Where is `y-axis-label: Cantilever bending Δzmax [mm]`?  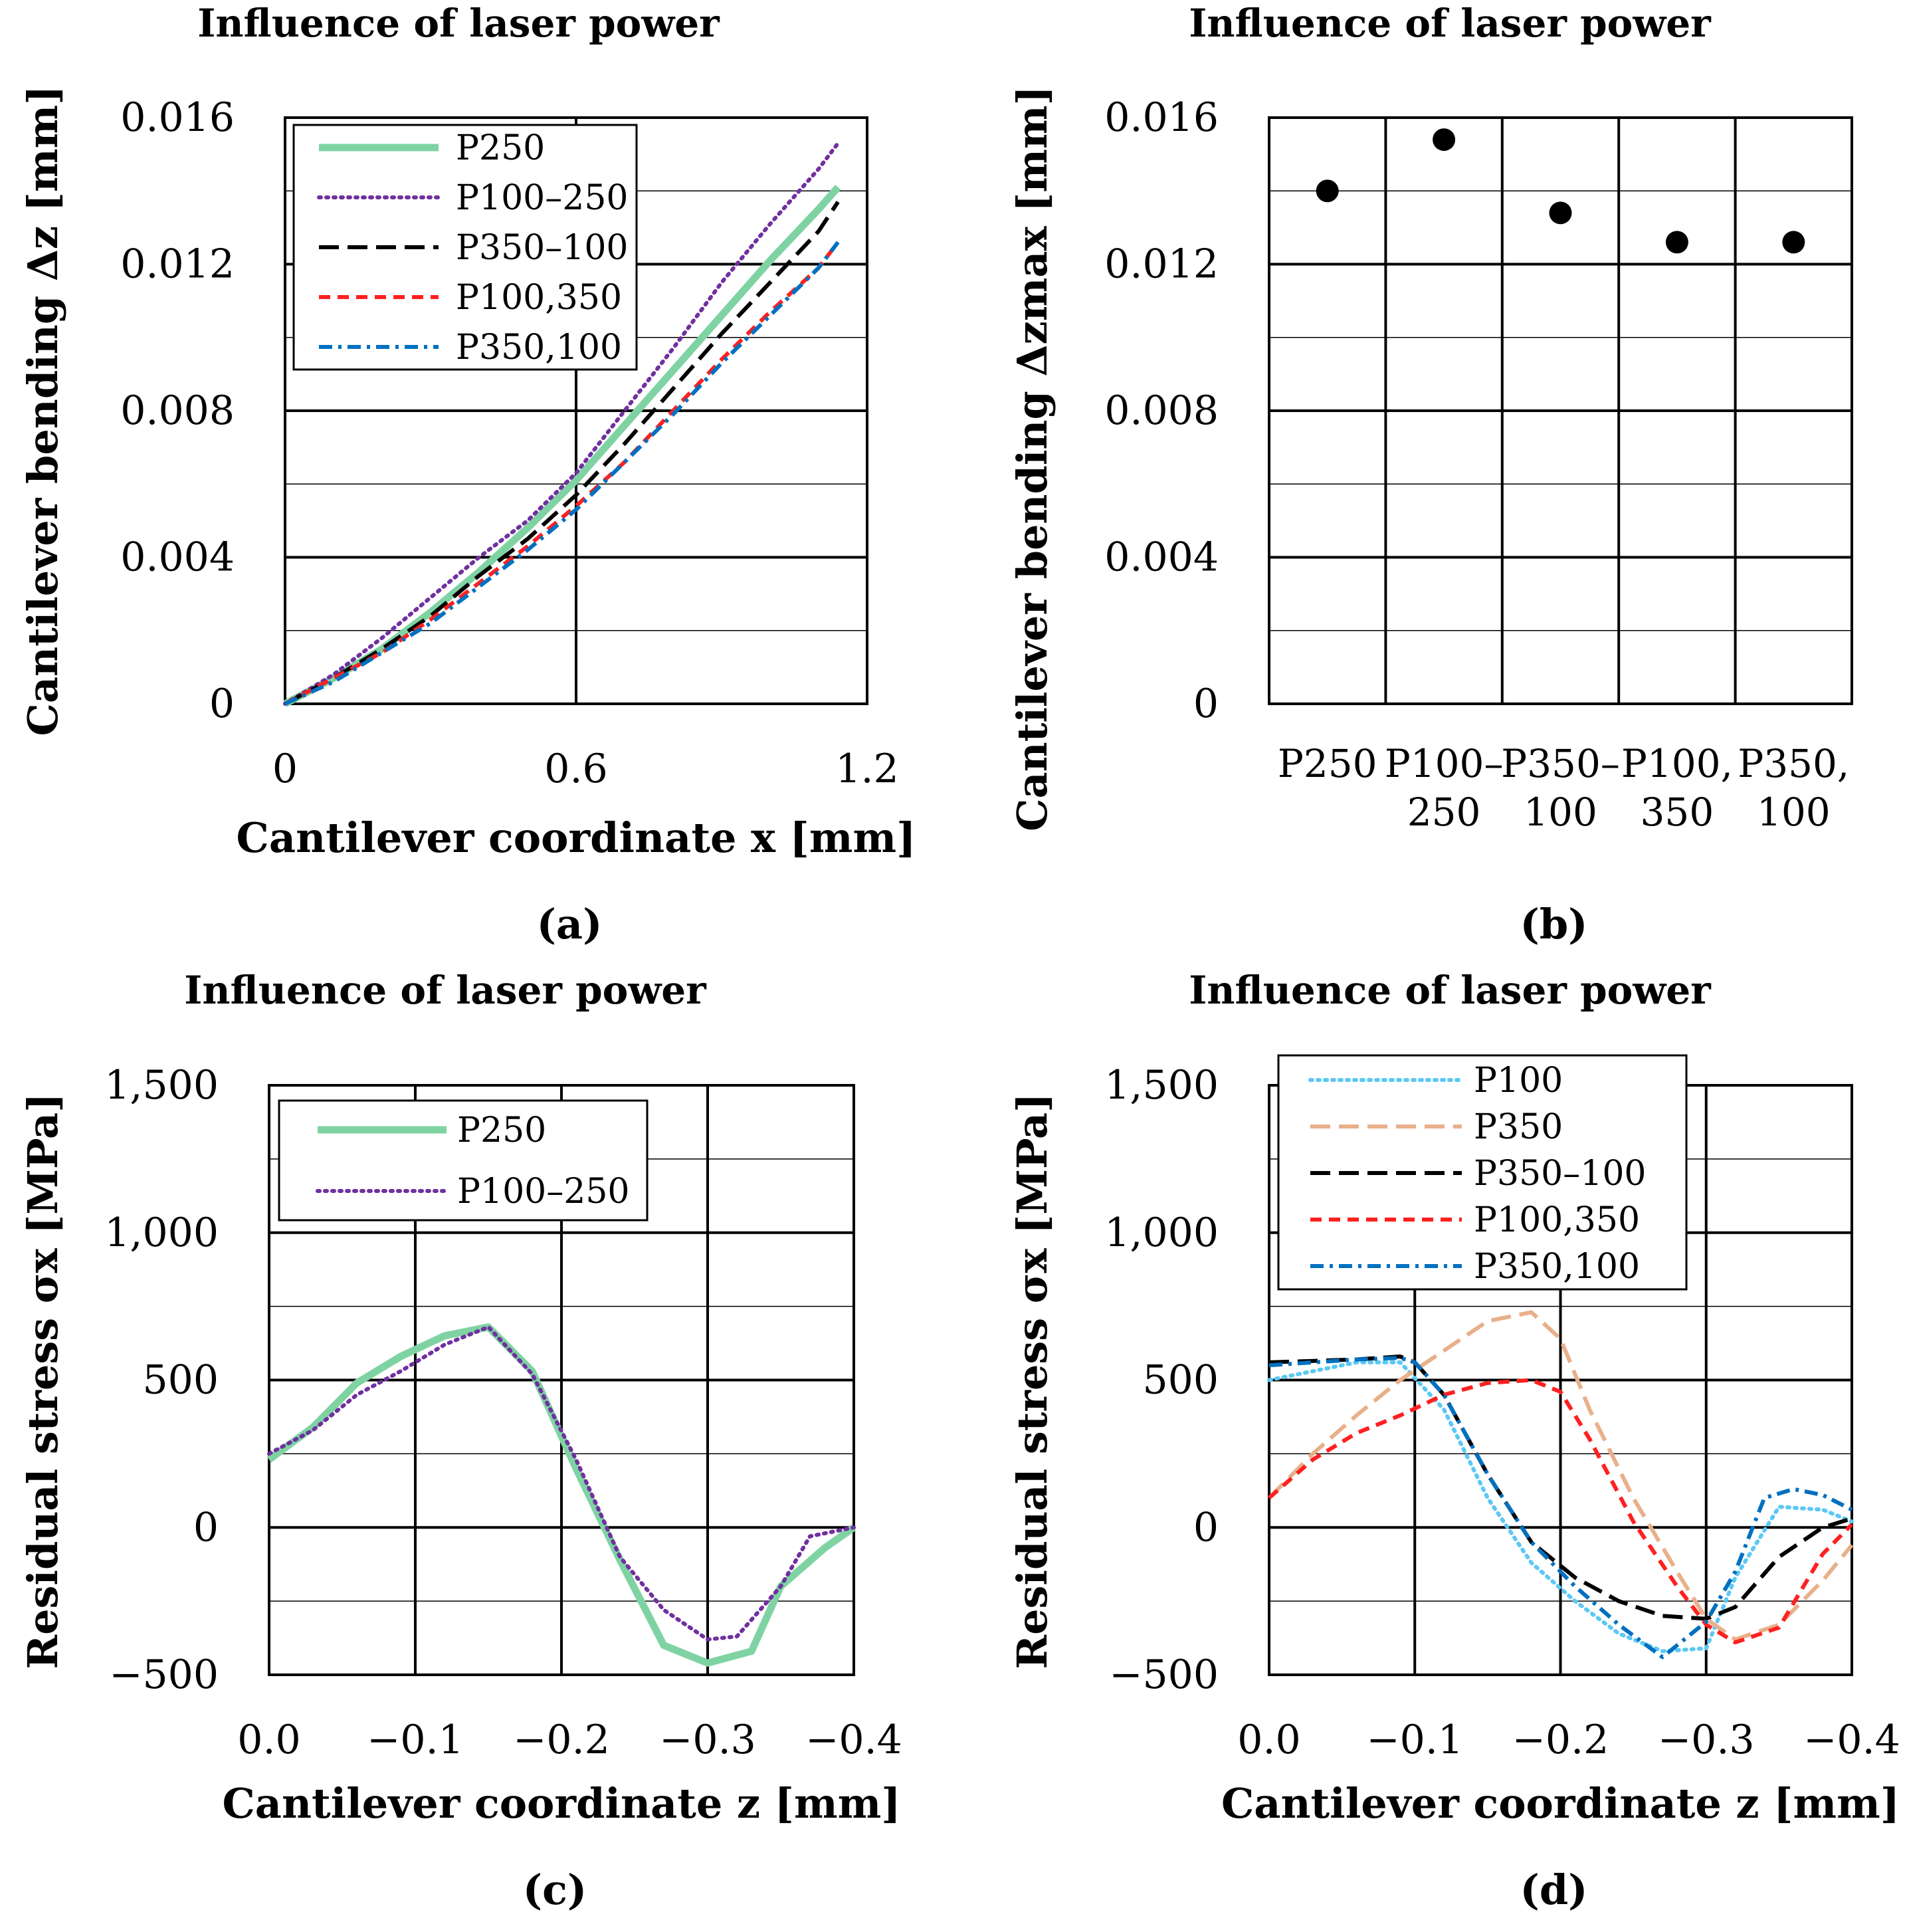
y-axis-label: Cantilever bending Δzmax [mm] is located at coordinates (1032, 458).